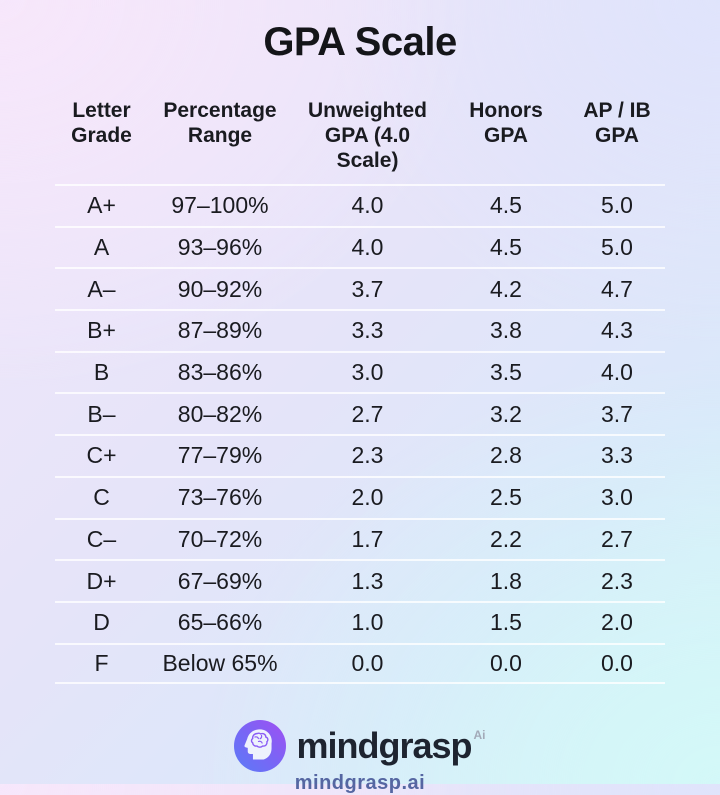 Image resolution: width=720 pixels, height=795 pixels. Describe the element at coordinates (367, 288) in the screenshot. I see `cell-unweighted-gpa: 3.7` at that location.